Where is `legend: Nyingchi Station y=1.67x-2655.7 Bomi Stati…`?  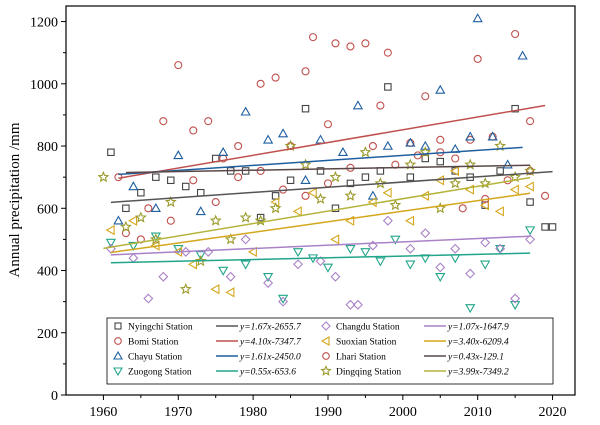 legend: Nyingchi Station y=1.67x-2655.7 Bomi Stati… is located at coordinates (330, 351).